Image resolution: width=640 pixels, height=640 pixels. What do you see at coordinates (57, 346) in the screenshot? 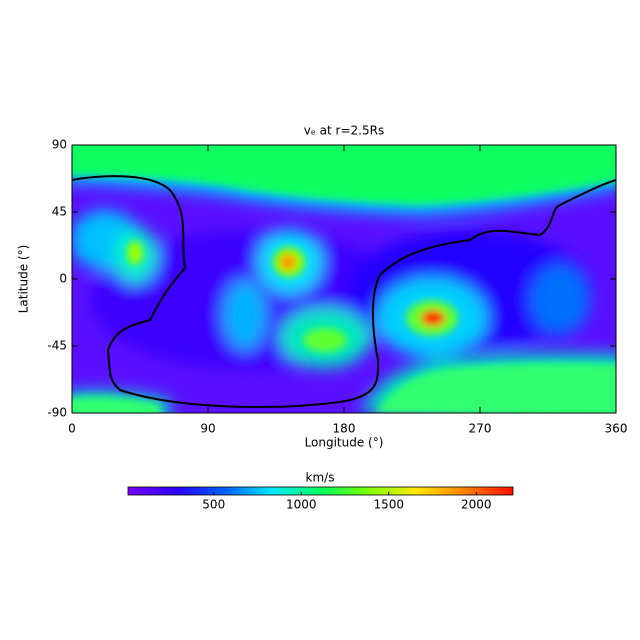
I see `y-tick-label: -45` at bounding box center [57, 346].